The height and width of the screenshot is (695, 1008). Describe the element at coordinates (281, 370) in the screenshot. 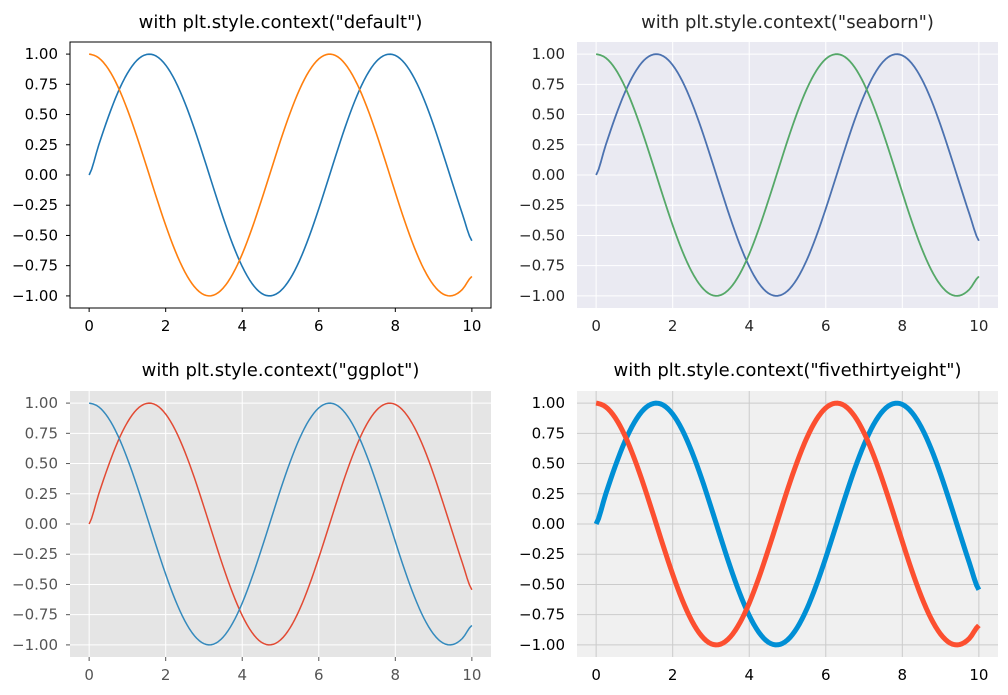

I see `subplot-title: with plt.style.context("ggplot")` at that location.